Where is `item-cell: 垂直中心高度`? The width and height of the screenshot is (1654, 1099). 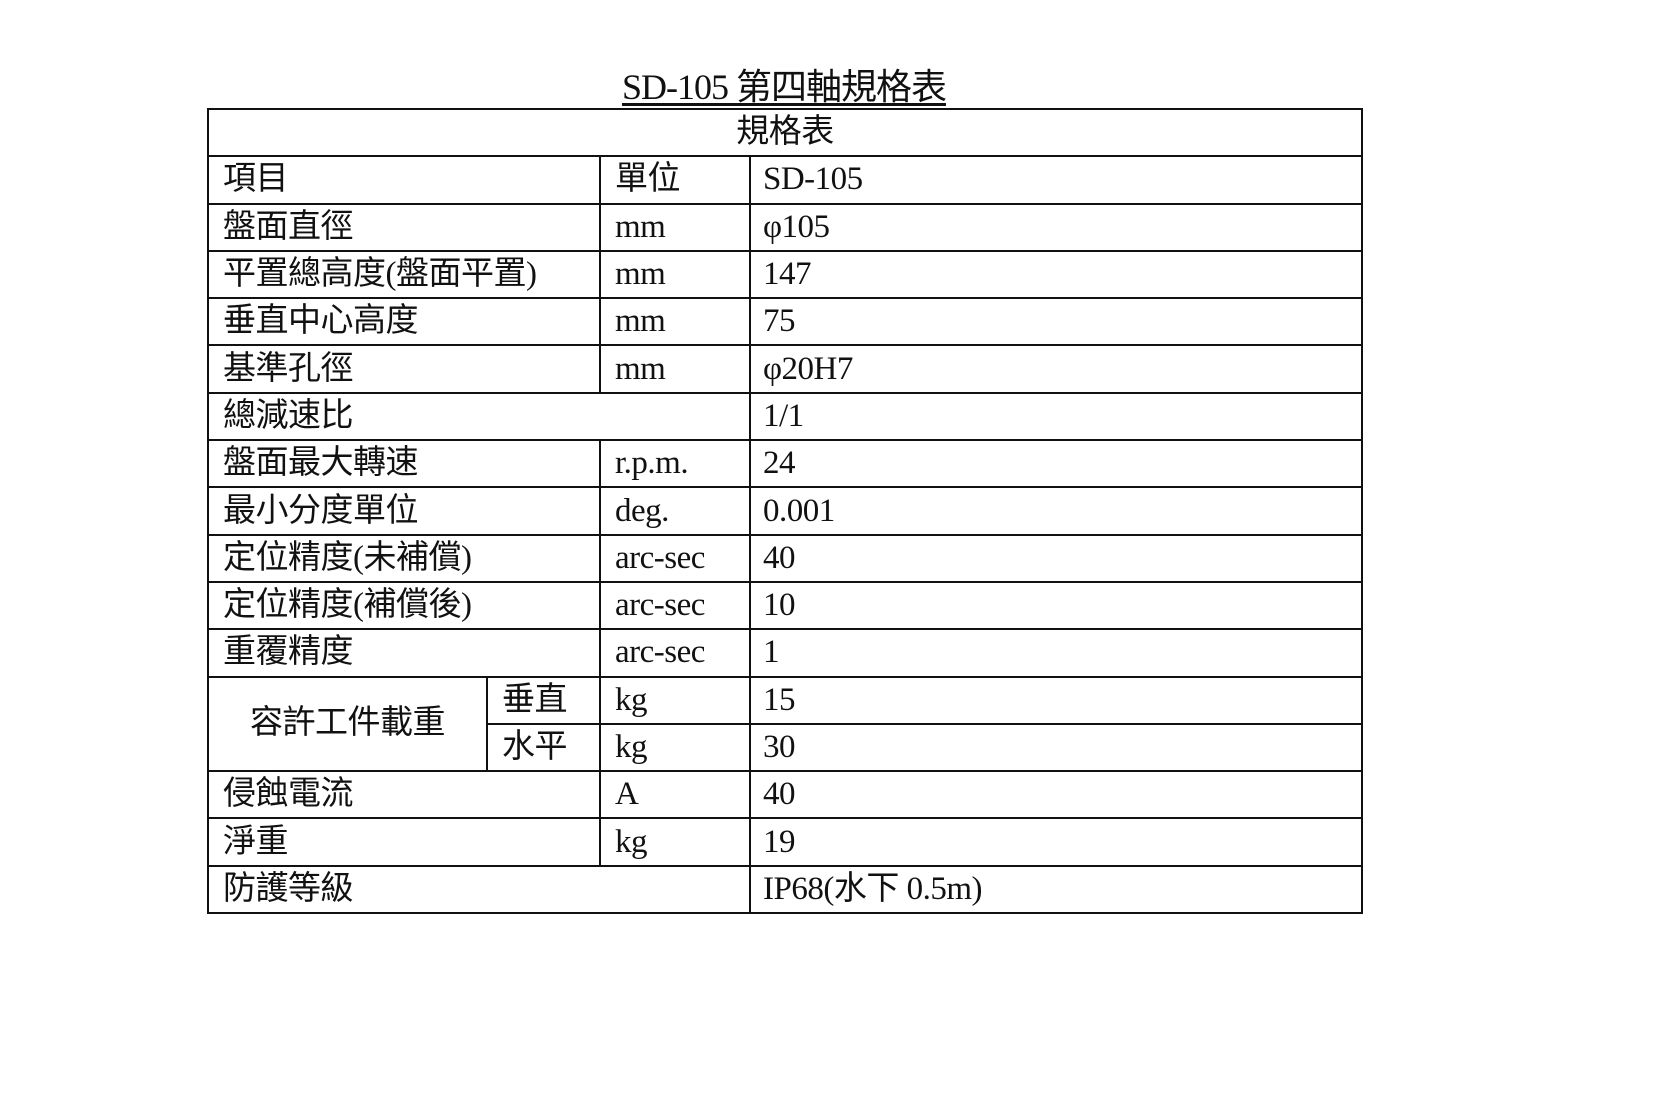 item-cell: 垂直中心高度 is located at coordinates (404, 322).